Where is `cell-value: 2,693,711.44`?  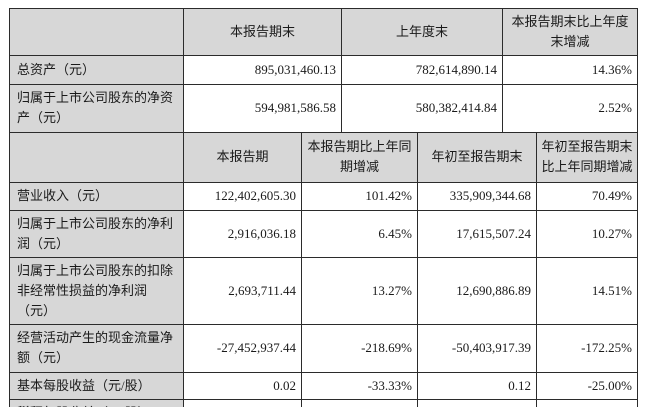
cell-value: 2,693,711.44 is located at coordinates (242, 291).